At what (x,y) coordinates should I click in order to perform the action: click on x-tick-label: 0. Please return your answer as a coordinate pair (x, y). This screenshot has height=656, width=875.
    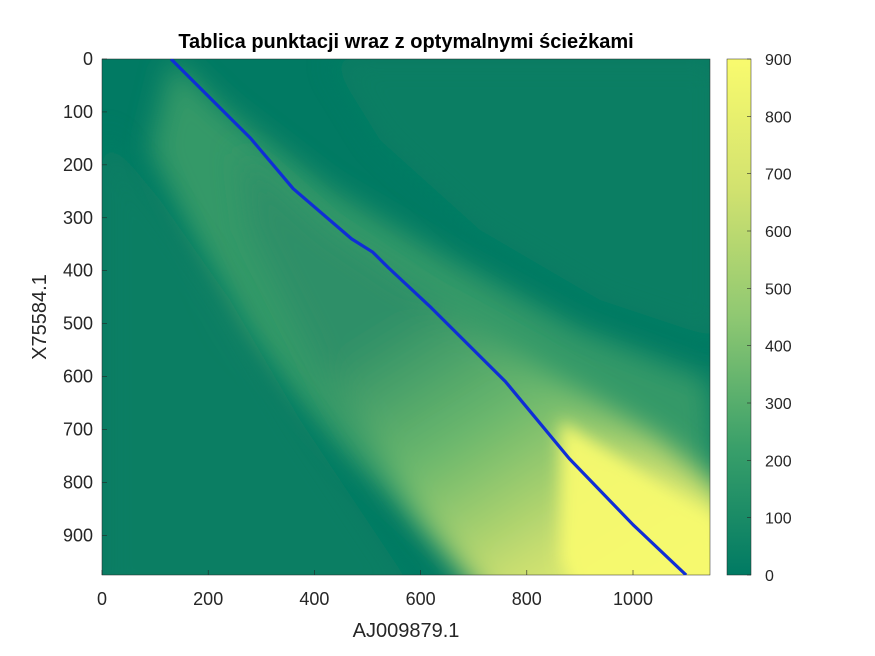
    Looking at the image, I should click on (102, 599).